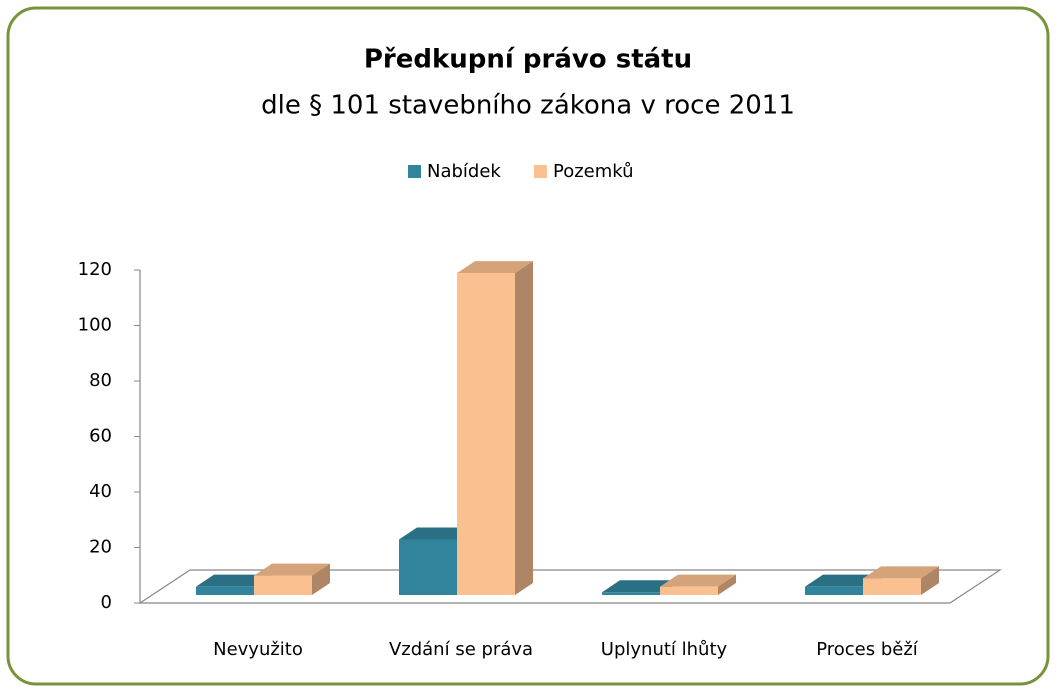 The width and height of the screenshot is (1056, 694). What do you see at coordinates (664, 649) in the screenshot?
I see `x-tick-label: Uplynutí lhůty` at bounding box center [664, 649].